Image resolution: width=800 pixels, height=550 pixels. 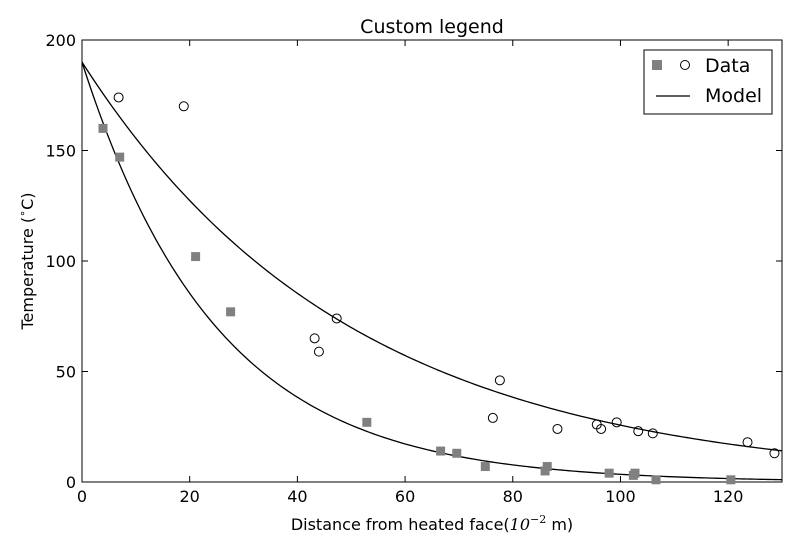 I want to click on legend-label-data: Data, so click(x=727, y=66).